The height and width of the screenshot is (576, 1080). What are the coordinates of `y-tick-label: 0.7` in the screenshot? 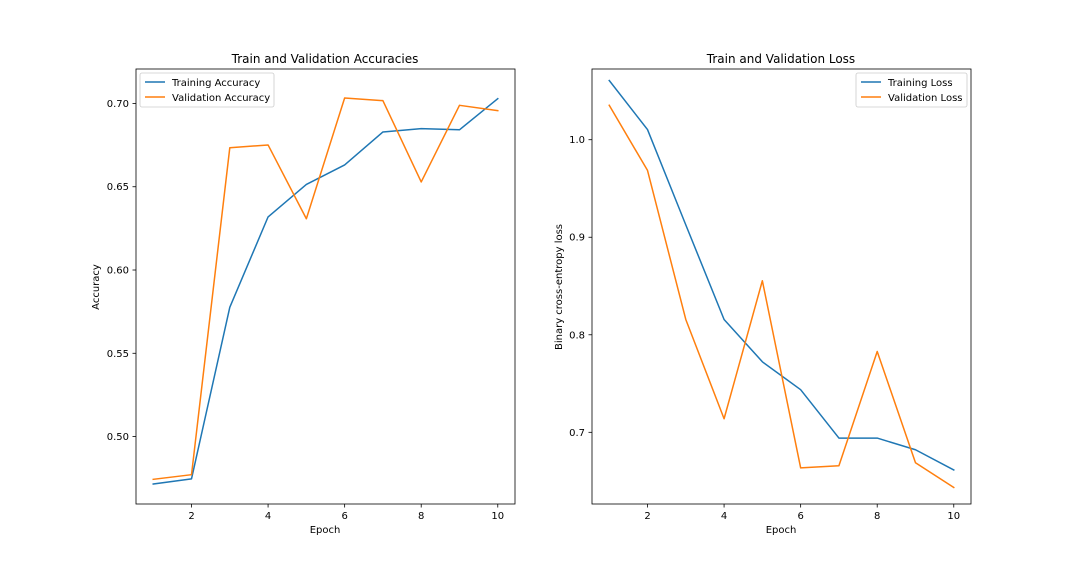 It's located at (577, 433).